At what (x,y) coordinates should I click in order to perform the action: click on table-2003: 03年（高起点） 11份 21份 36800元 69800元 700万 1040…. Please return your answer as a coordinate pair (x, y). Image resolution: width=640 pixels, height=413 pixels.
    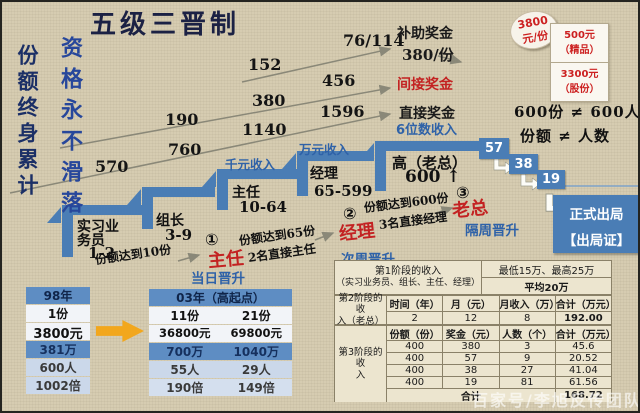
    Looking at the image, I should click on (220, 343).